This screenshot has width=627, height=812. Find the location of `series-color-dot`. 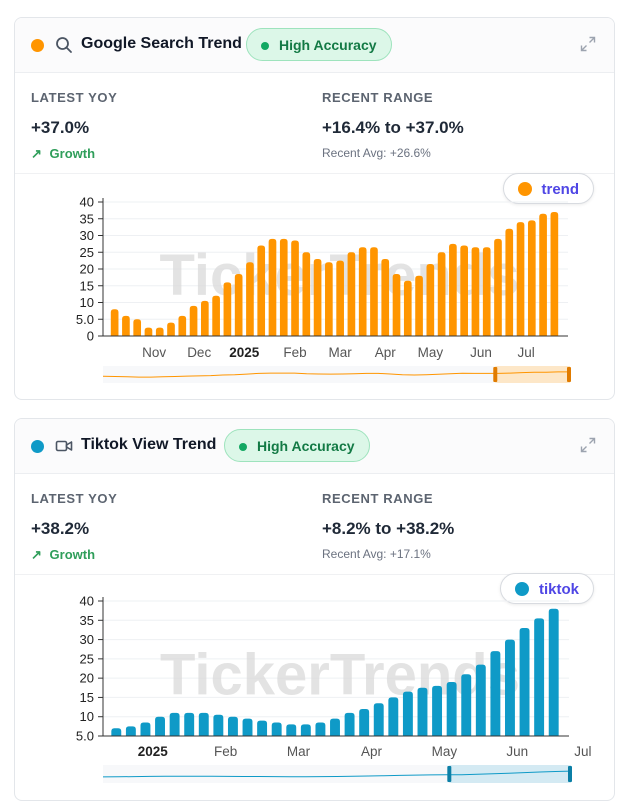

series-color-dot is located at coordinates (37, 45).